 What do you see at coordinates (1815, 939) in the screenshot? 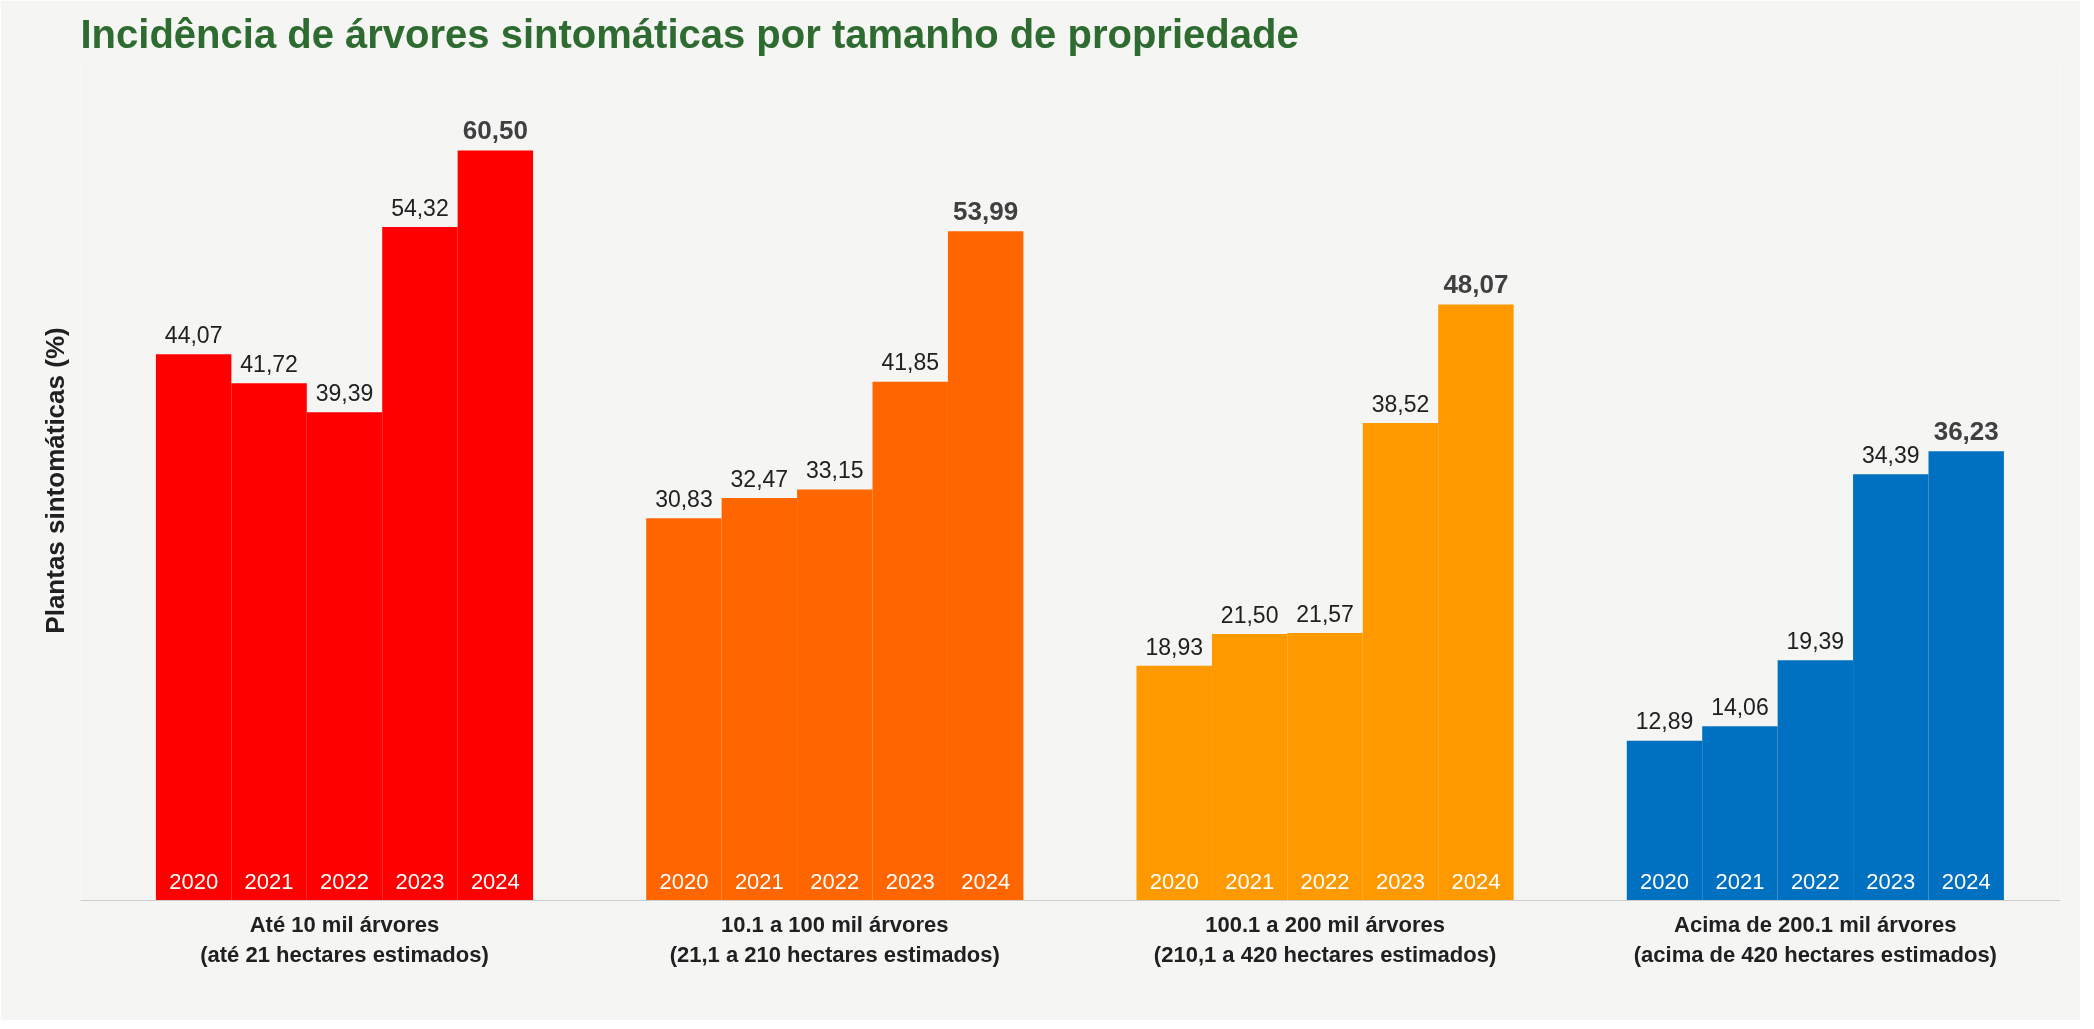
I see `x-tick-label: Acima de 200.1 mil árvores (acima de 420 hectares estimados)` at bounding box center [1815, 939].